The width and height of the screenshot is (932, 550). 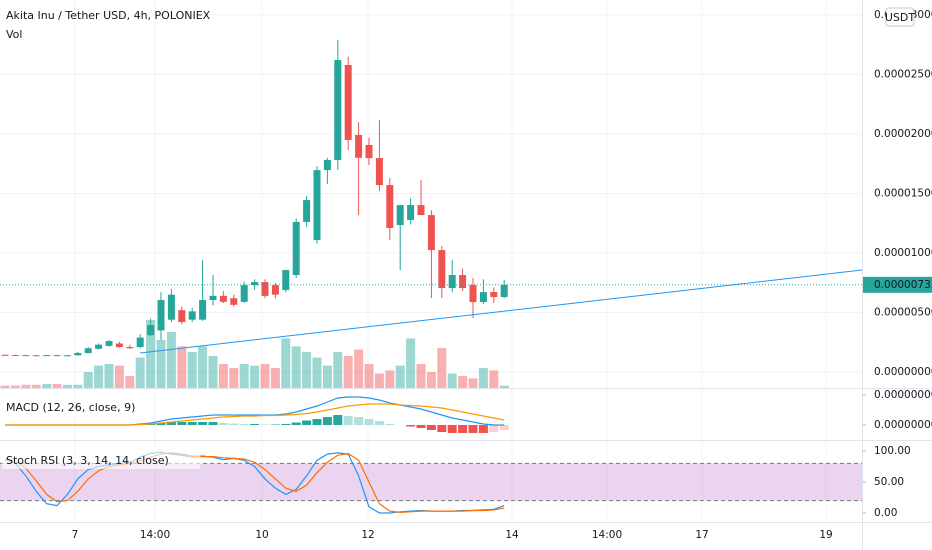 I want to click on x-tick-label: 12, so click(x=367, y=535).